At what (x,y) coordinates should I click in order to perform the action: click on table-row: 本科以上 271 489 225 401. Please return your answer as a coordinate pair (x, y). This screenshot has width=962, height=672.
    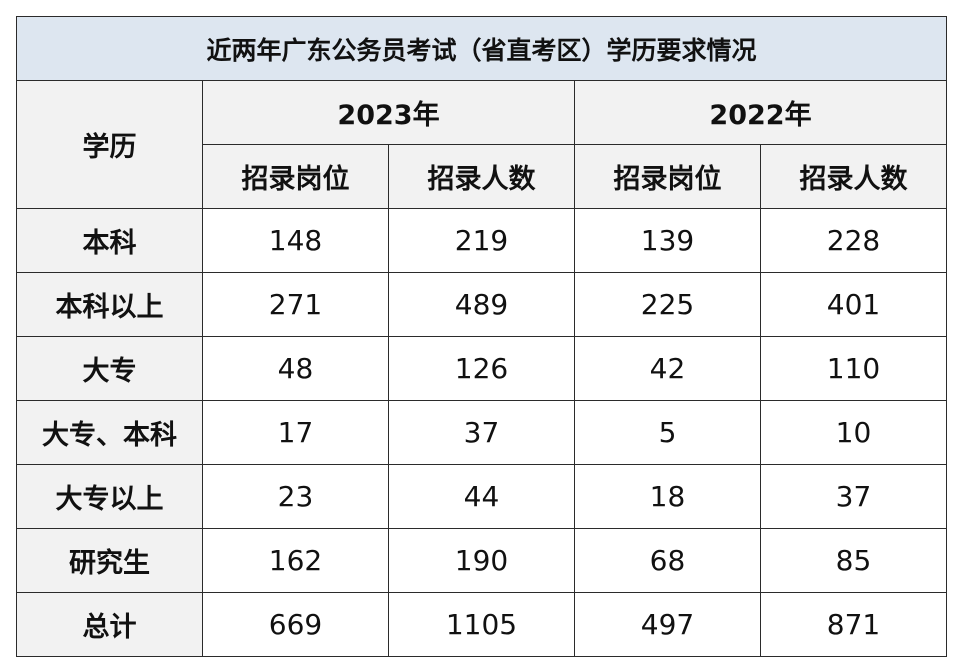
    Looking at the image, I should click on (481, 304).